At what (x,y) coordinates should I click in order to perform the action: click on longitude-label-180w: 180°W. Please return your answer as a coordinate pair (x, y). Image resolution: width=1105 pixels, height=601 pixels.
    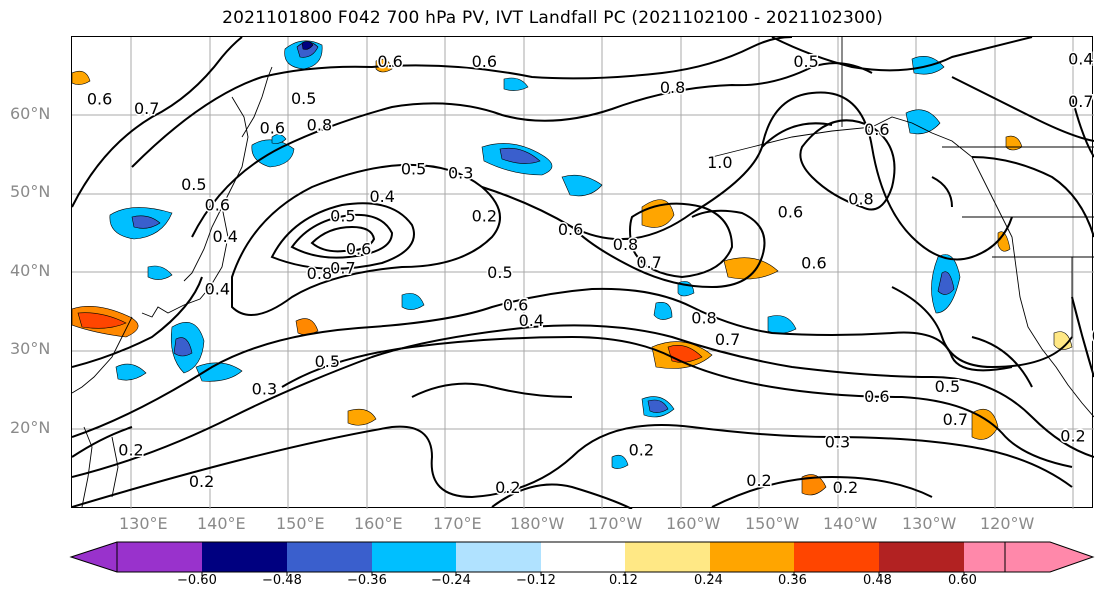
    Looking at the image, I should click on (537, 523).